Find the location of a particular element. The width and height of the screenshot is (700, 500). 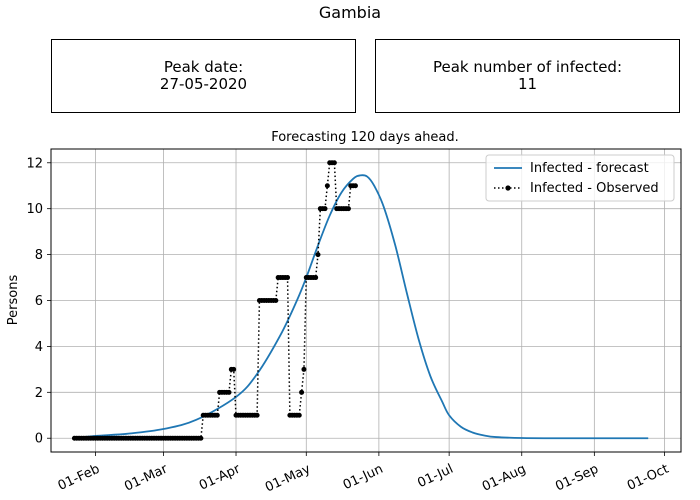

x-tick-label: 01-Oct is located at coordinates (648, 478).